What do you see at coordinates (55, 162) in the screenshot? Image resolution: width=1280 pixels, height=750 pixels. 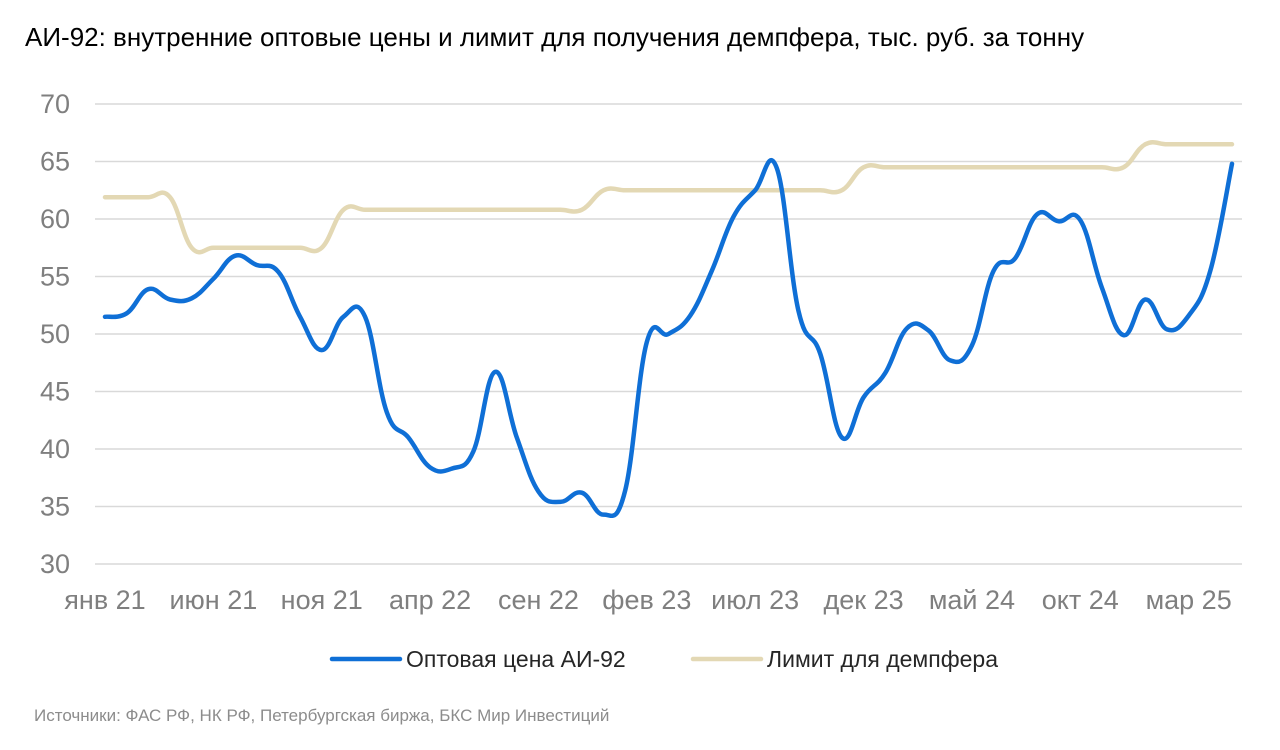 I see `y-tick-label: 65` at bounding box center [55, 162].